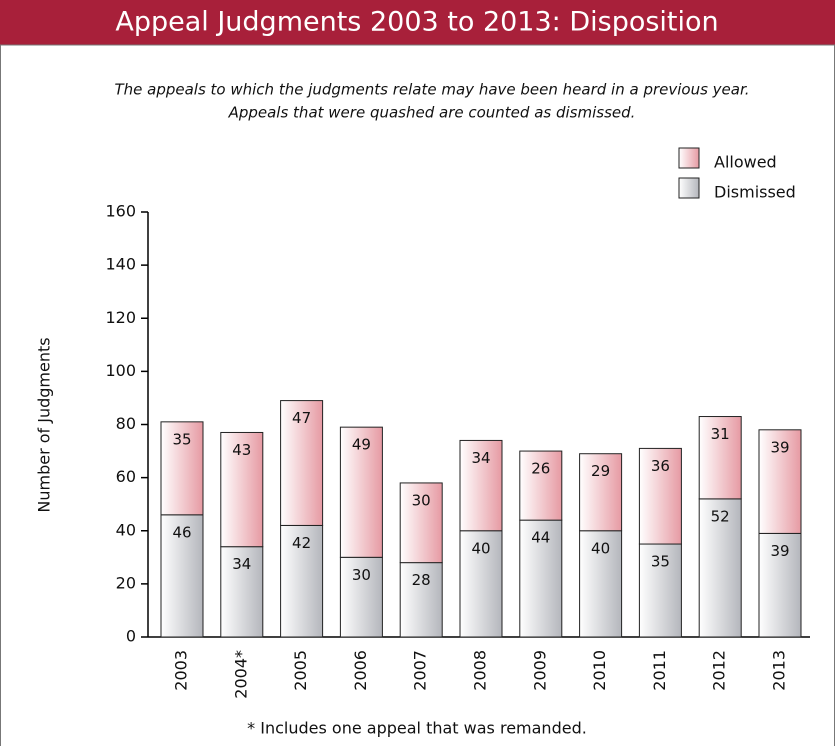 This screenshot has height=746, width=835. Describe the element at coordinates (126, 582) in the screenshot. I see `y-tick-label: 20` at that location.